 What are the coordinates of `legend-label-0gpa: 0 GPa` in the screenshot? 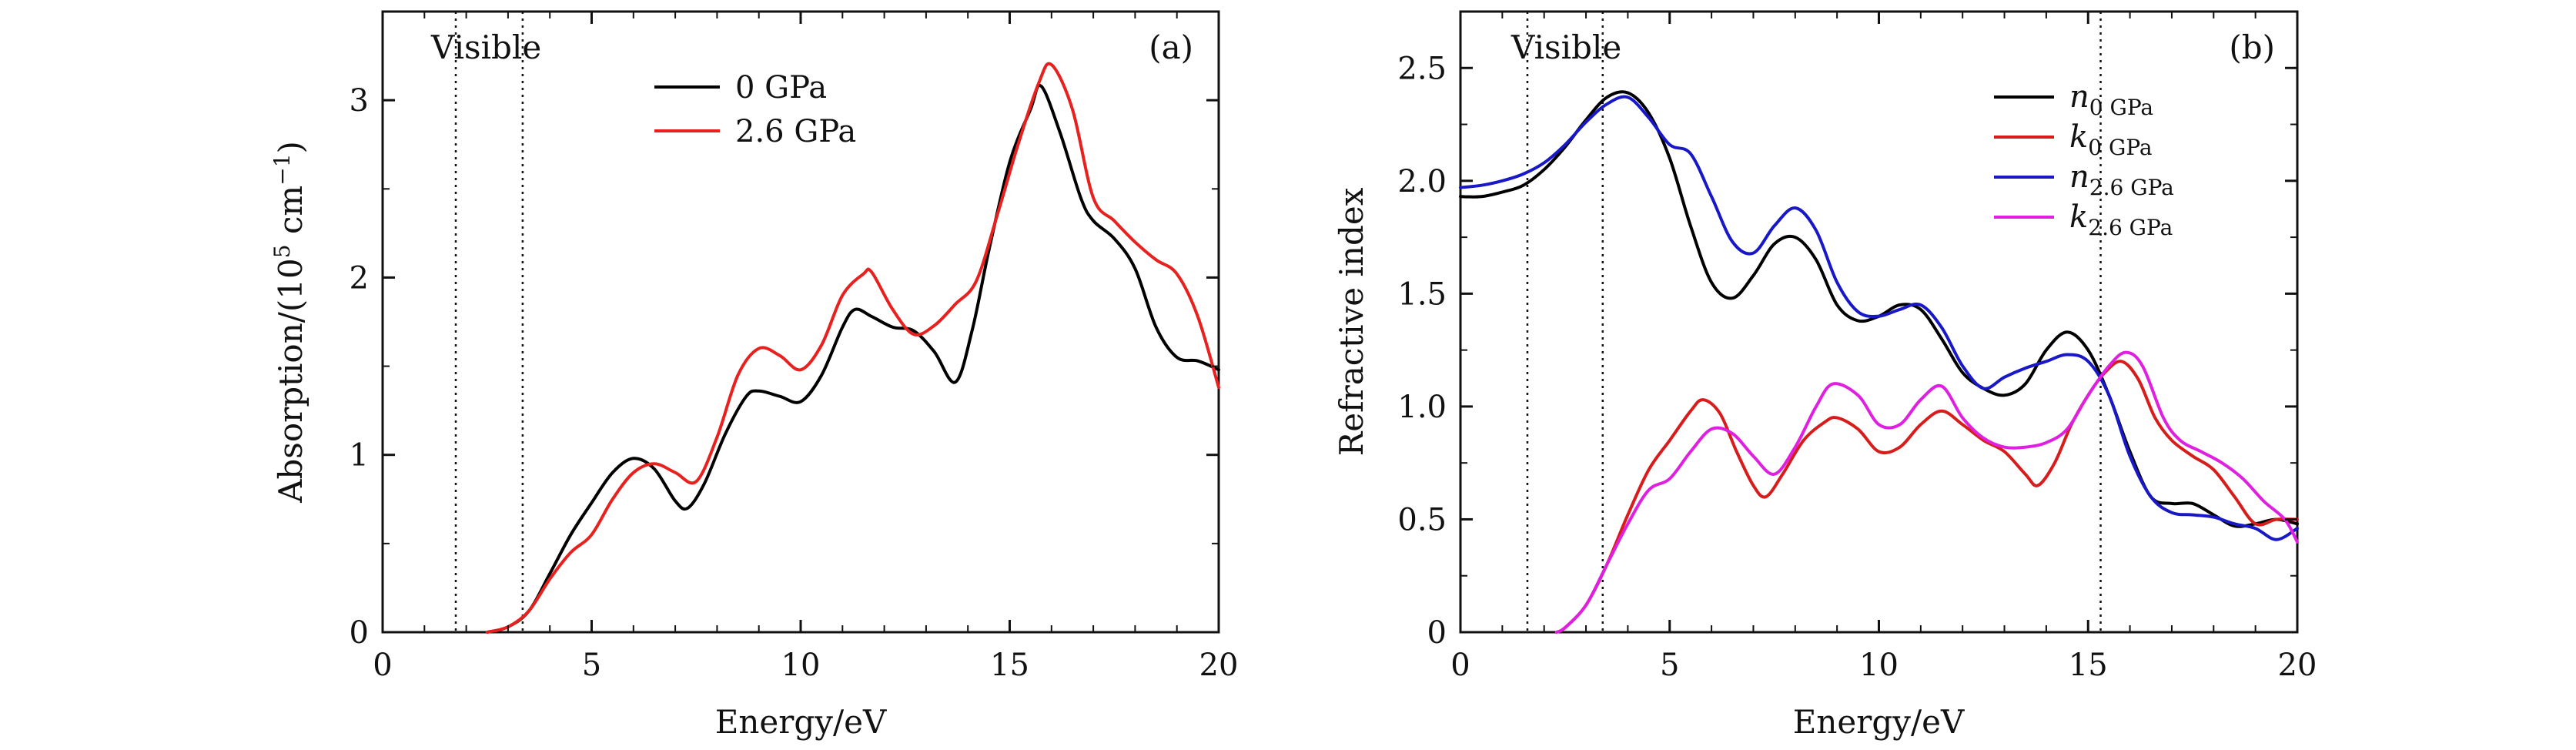 It's located at (781, 87).